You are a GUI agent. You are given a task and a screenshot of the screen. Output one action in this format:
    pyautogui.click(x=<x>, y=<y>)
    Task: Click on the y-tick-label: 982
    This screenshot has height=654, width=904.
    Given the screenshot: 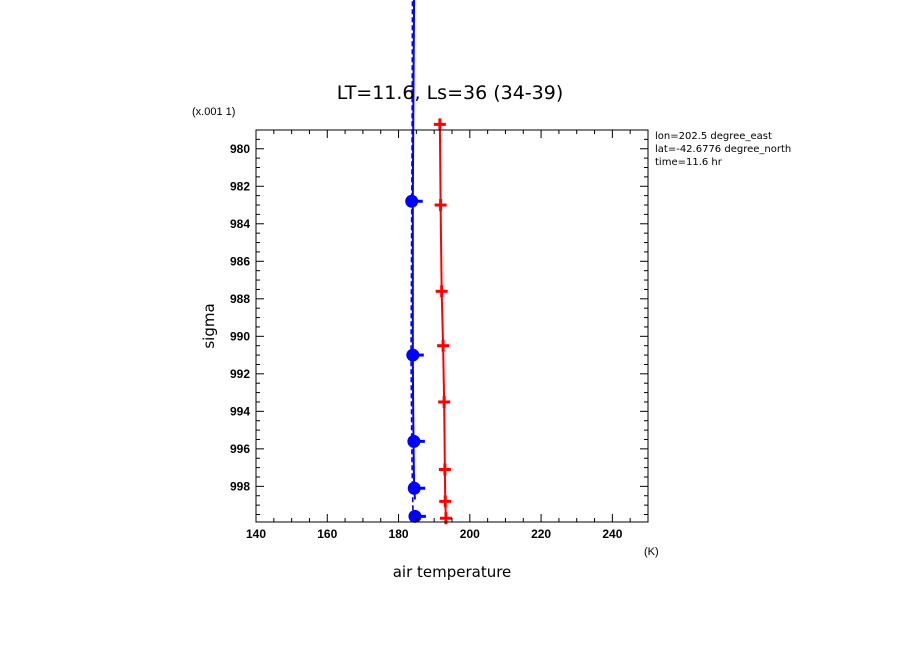 What is the action you would take?
    pyautogui.click(x=240, y=186)
    